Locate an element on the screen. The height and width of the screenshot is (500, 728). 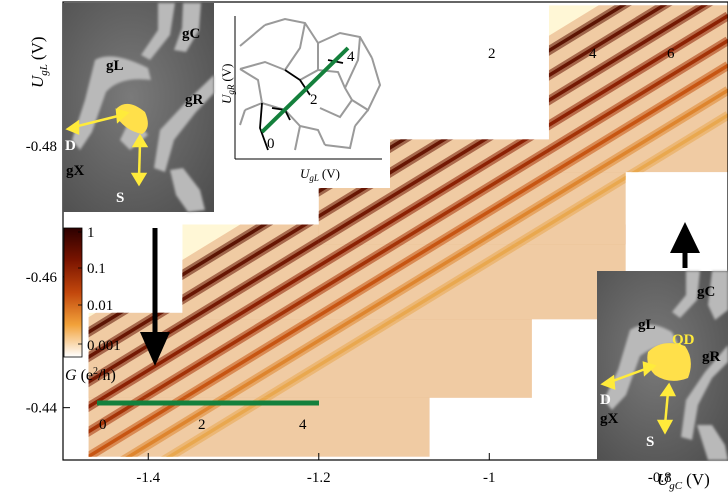
sem-left-label-D: D is located at coordinates (70, 146).